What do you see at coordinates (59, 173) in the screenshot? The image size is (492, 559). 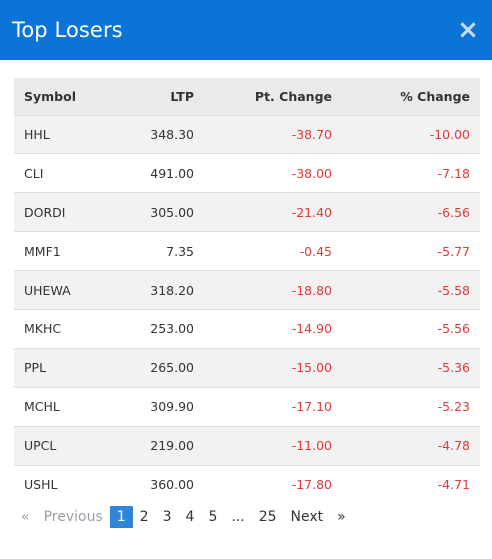 I see `cell-symbol: CLI` at bounding box center [59, 173].